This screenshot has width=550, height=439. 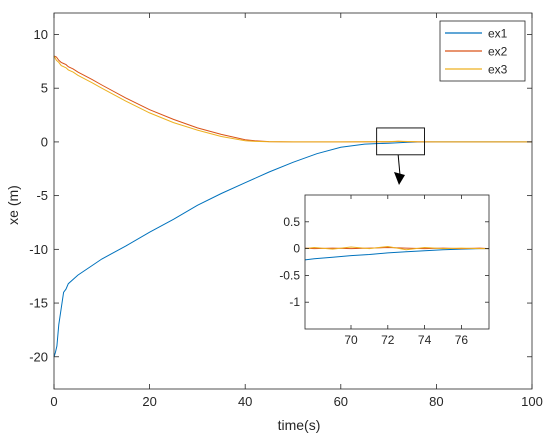 What do you see at coordinates (436, 401) in the screenshot?
I see `x-tick-label: 80` at bounding box center [436, 401].